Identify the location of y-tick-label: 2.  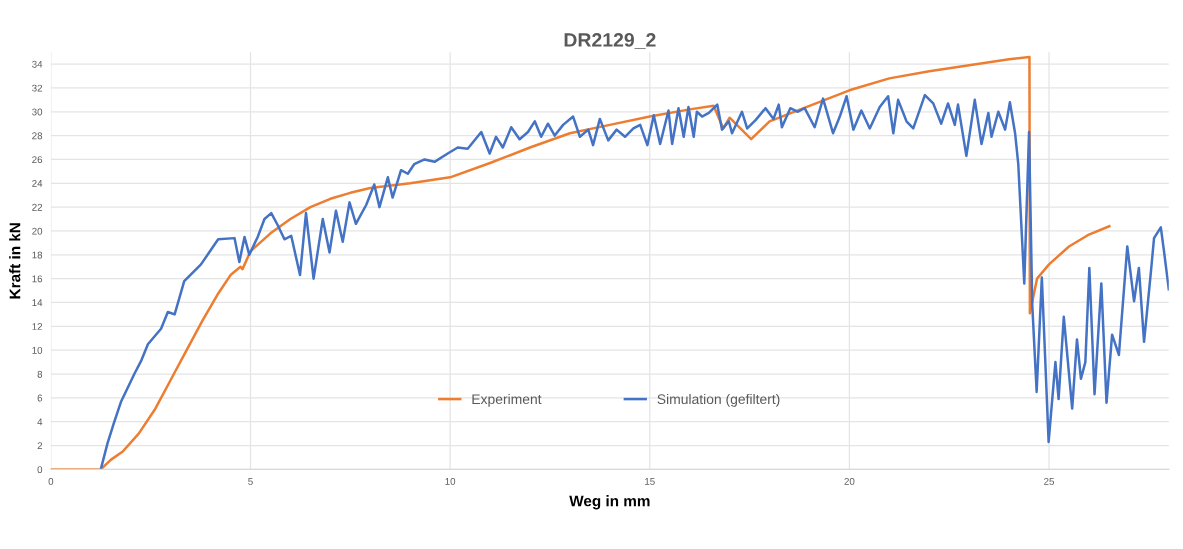
(40, 446).